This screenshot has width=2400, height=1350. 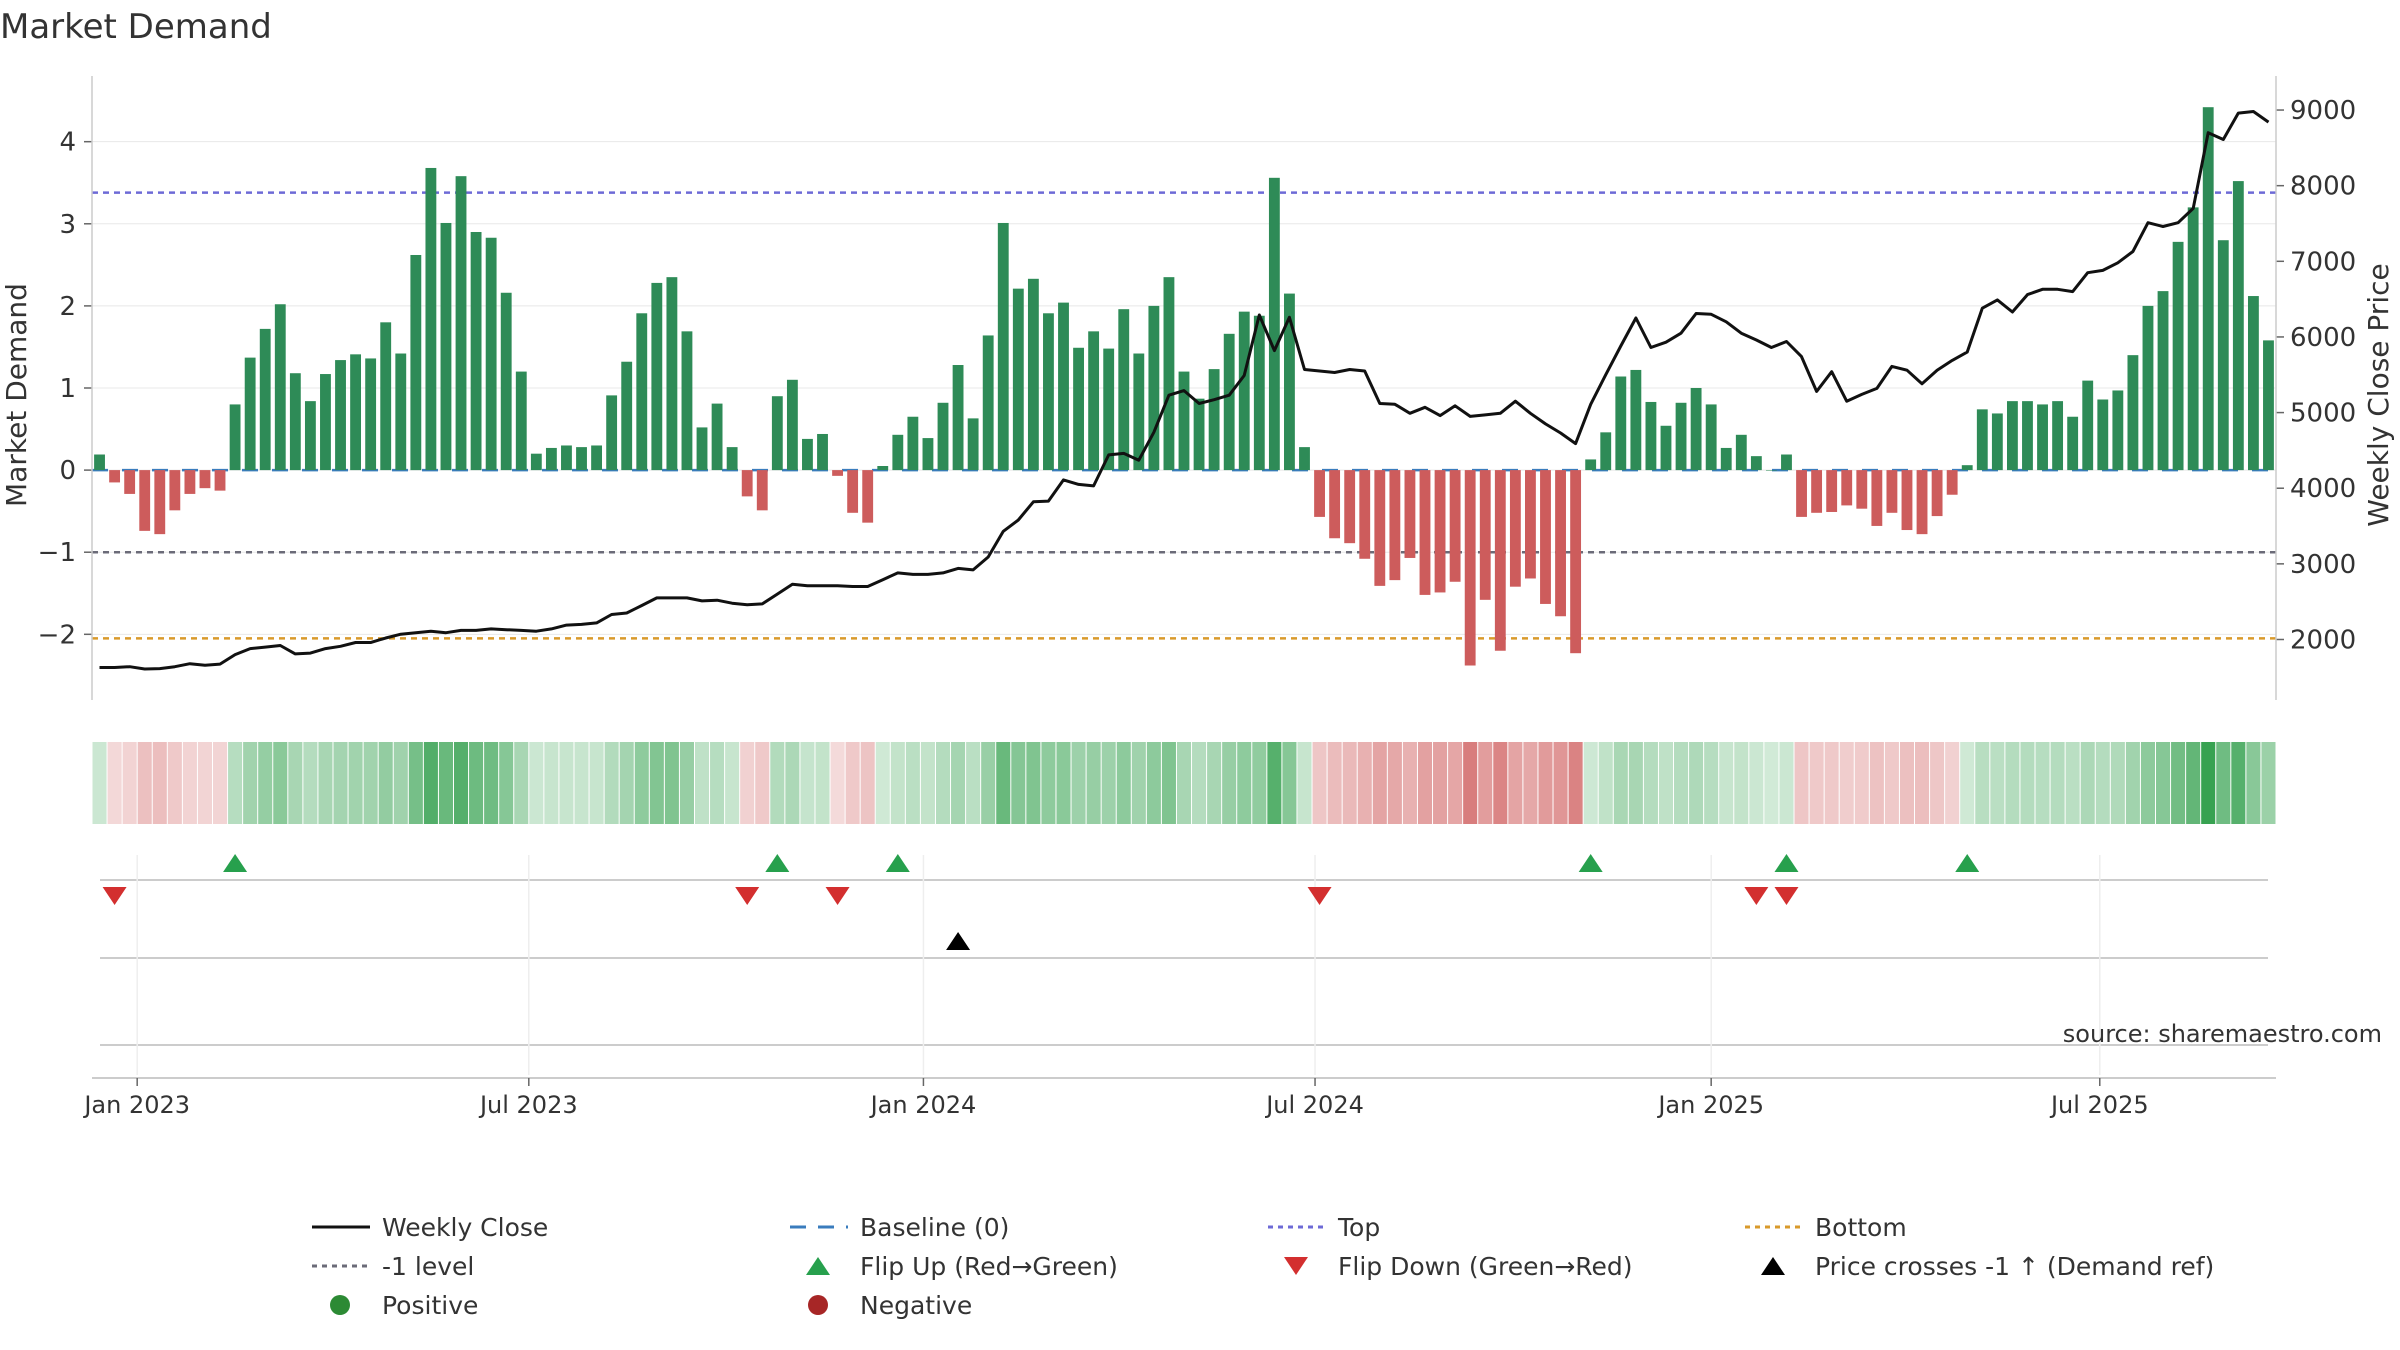 What do you see at coordinates (57, 553) in the screenshot?
I see `y-tick-label: −1` at bounding box center [57, 553].